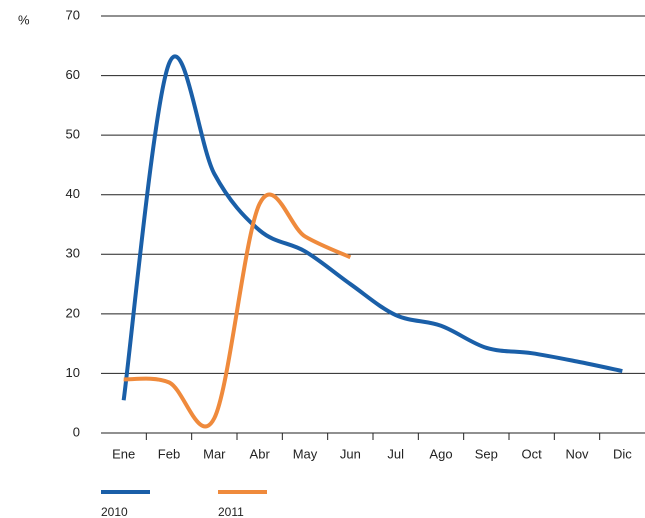 This screenshot has height=518, width=645. Describe the element at coordinates (24, 19) in the screenshot. I see `y-axis-label: %` at that location.